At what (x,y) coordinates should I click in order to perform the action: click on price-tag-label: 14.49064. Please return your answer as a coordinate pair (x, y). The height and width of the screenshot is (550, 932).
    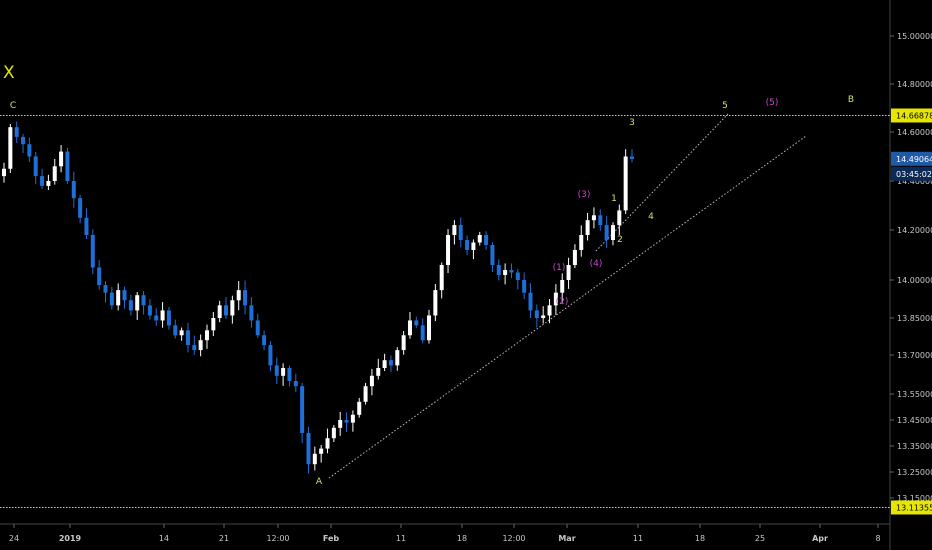
    Looking at the image, I should click on (914, 159).